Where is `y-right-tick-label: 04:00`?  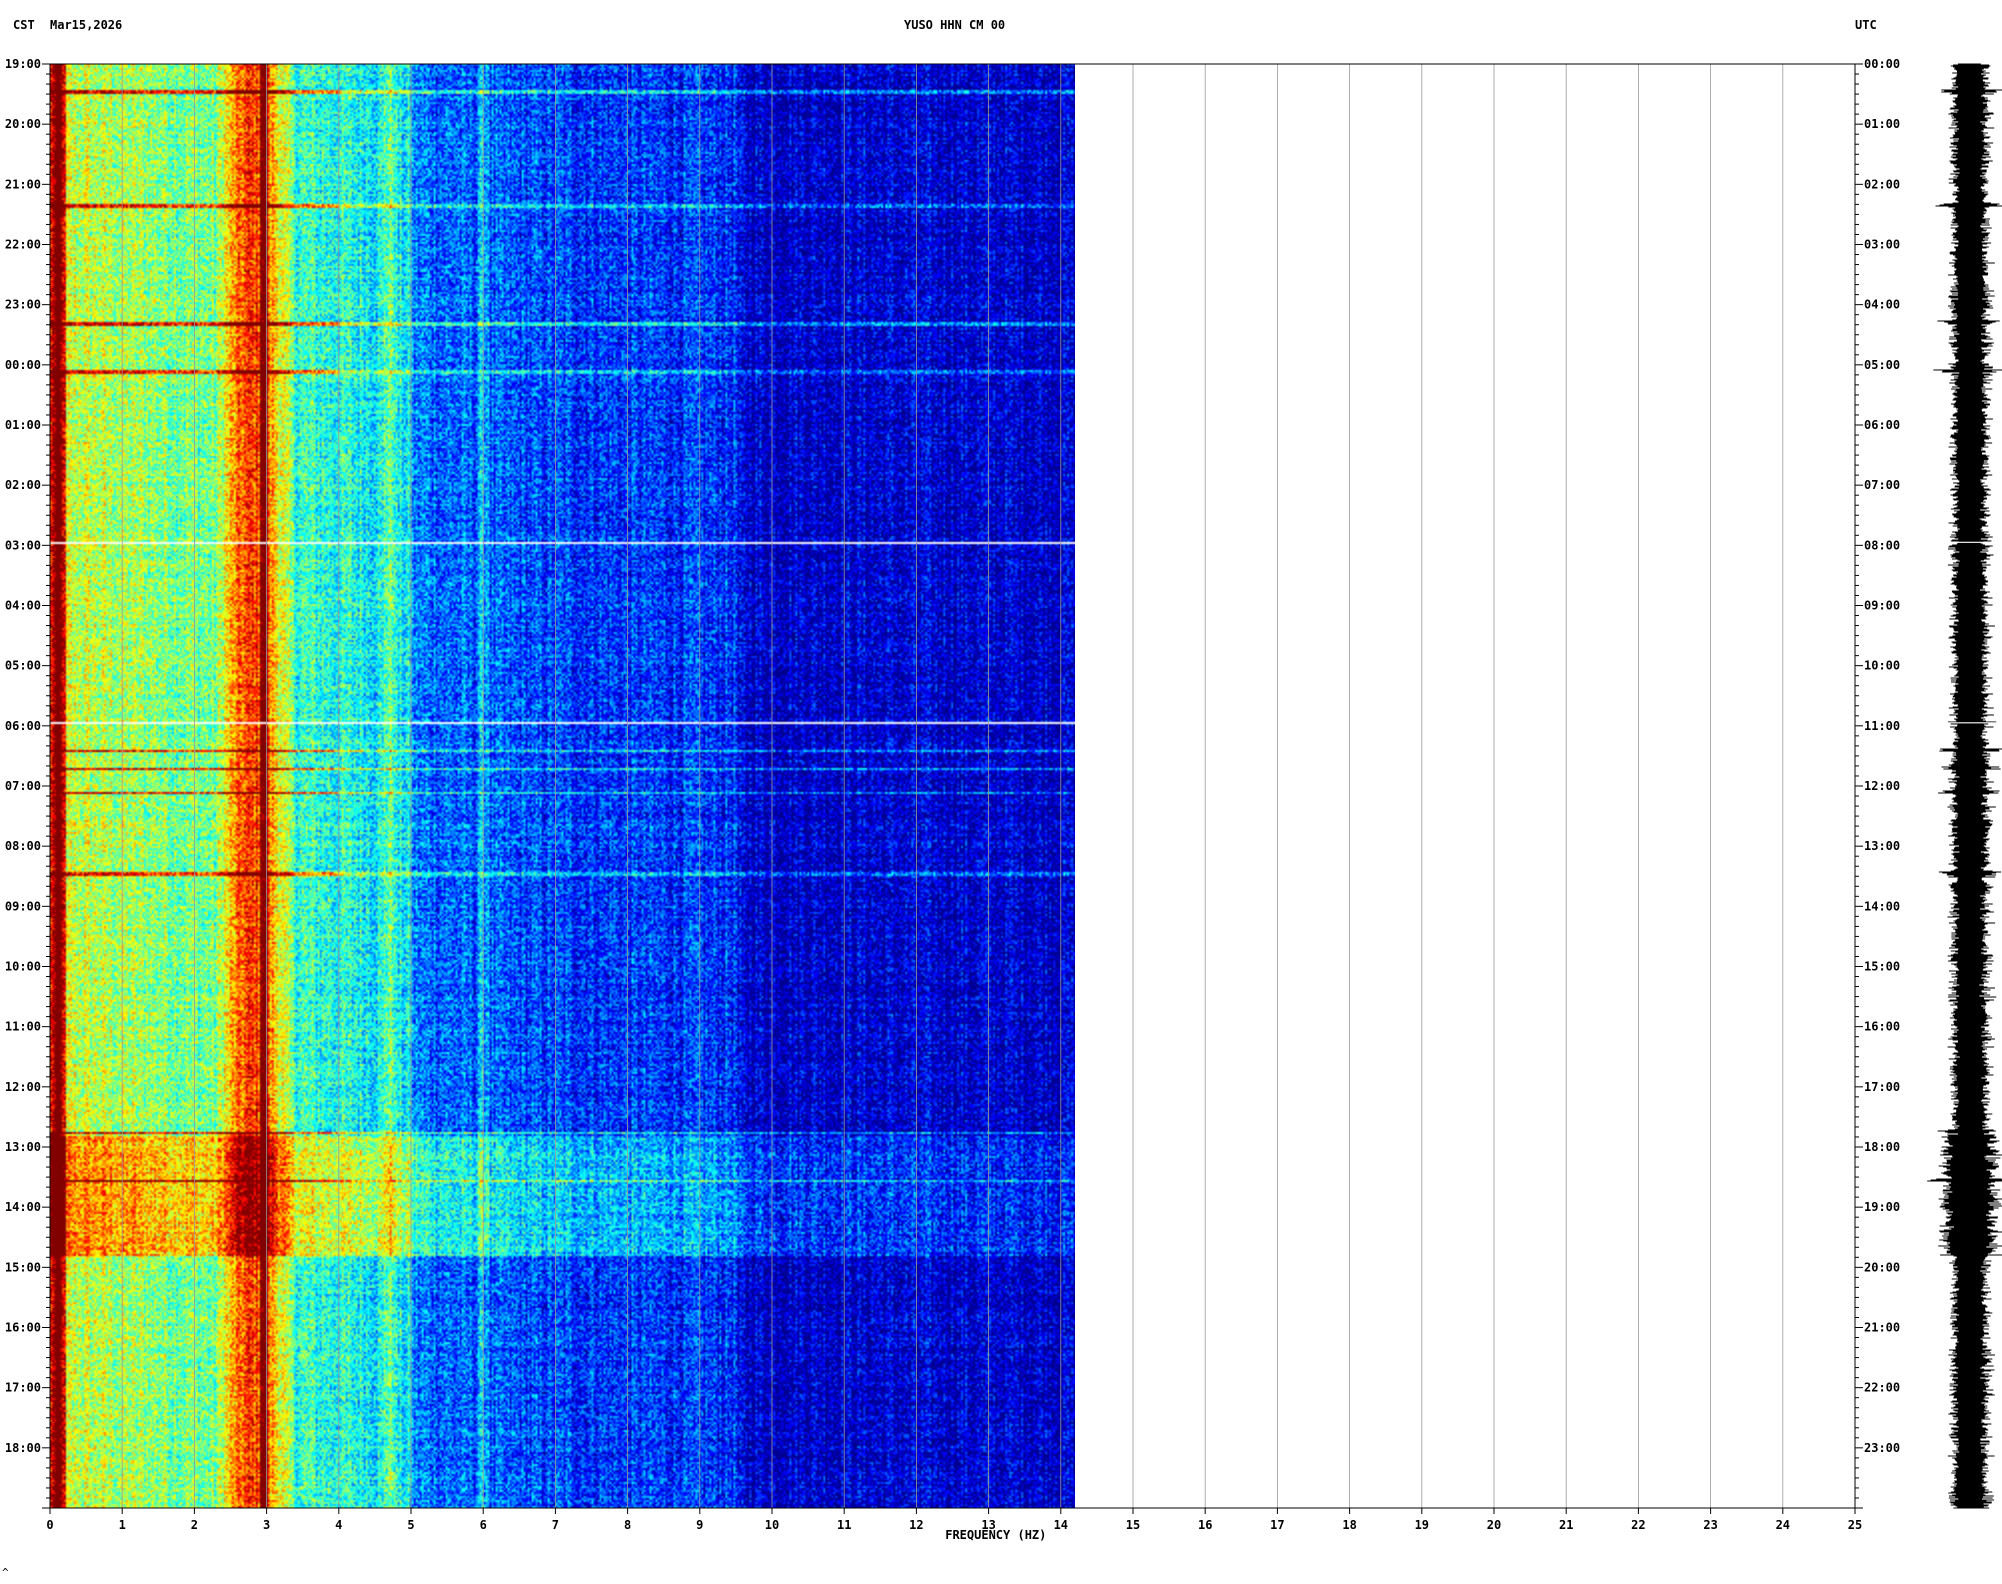
y-right-tick-label: 04:00 is located at coordinates (1882, 305).